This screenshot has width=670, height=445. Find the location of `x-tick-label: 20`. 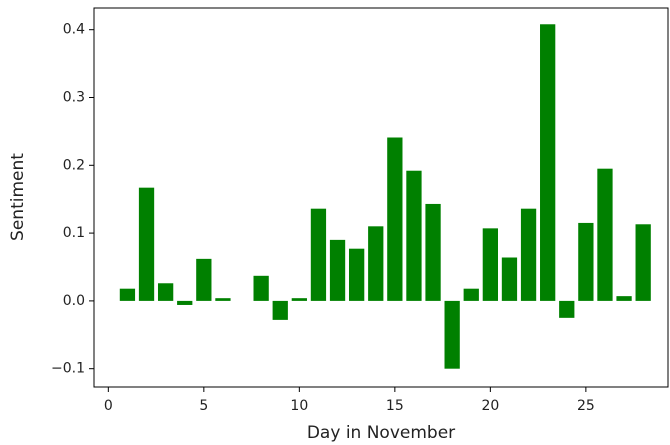

x-tick-label: 20 is located at coordinates (490, 406).